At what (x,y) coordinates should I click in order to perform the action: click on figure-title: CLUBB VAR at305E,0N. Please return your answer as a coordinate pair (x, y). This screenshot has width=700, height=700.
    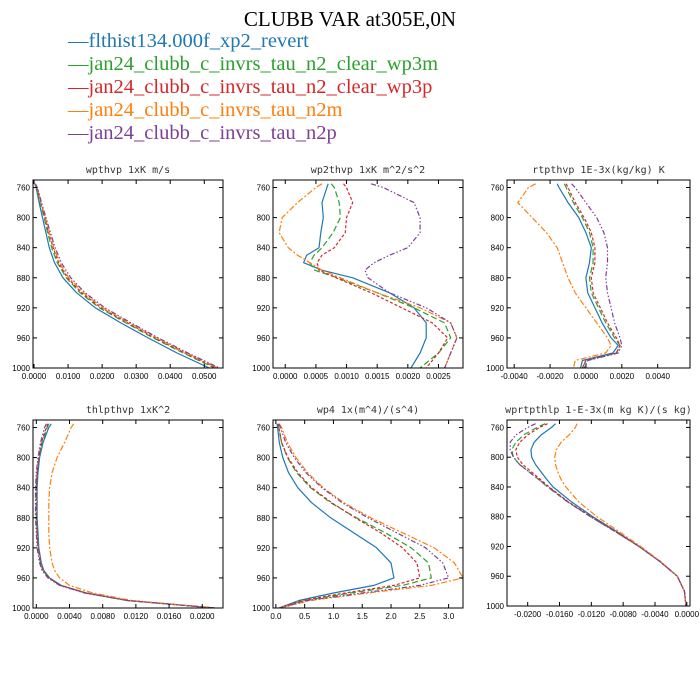
    Looking at the image, I should click on (350, 19).